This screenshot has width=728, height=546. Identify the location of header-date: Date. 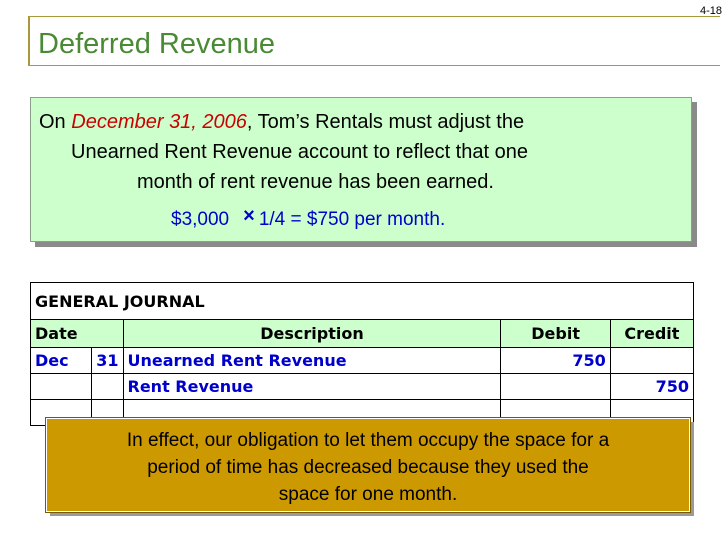
(77, 333).